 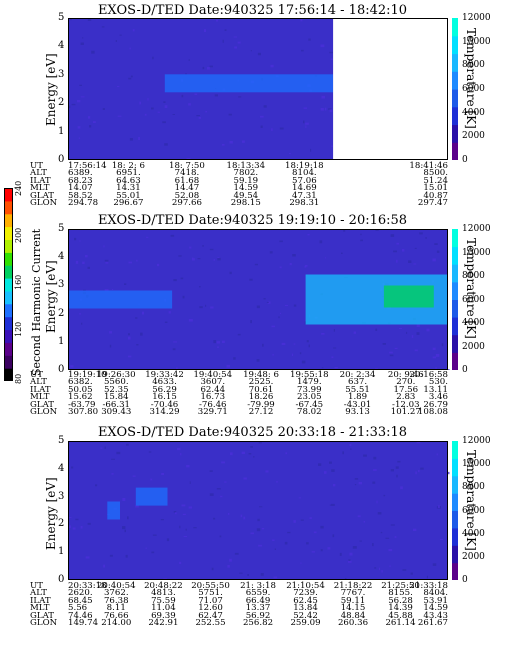 What do you see at coordinates (304, 188) in the screenshot?
I see `orbit-value: 14.69` at bounding box center [304, 188].